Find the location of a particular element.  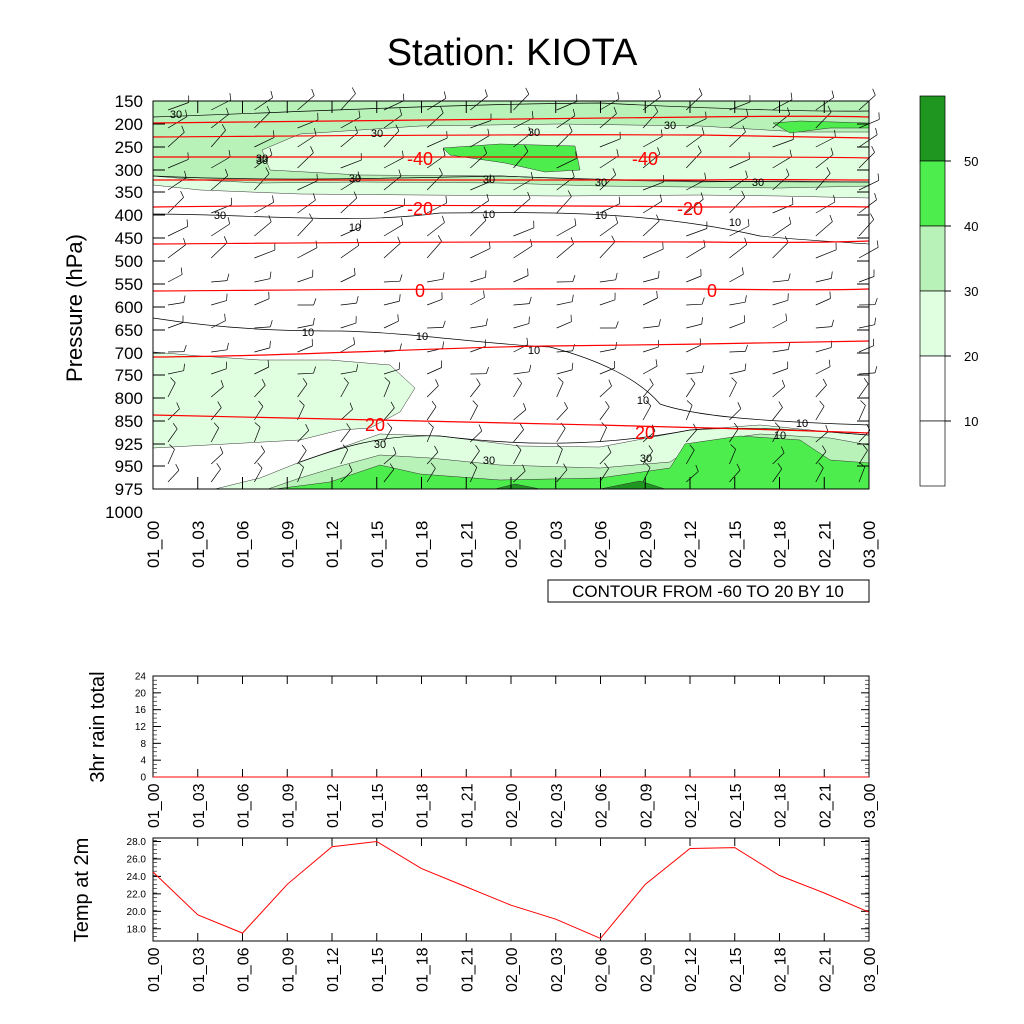

contour-info-box is located at coordinates (708, 591).